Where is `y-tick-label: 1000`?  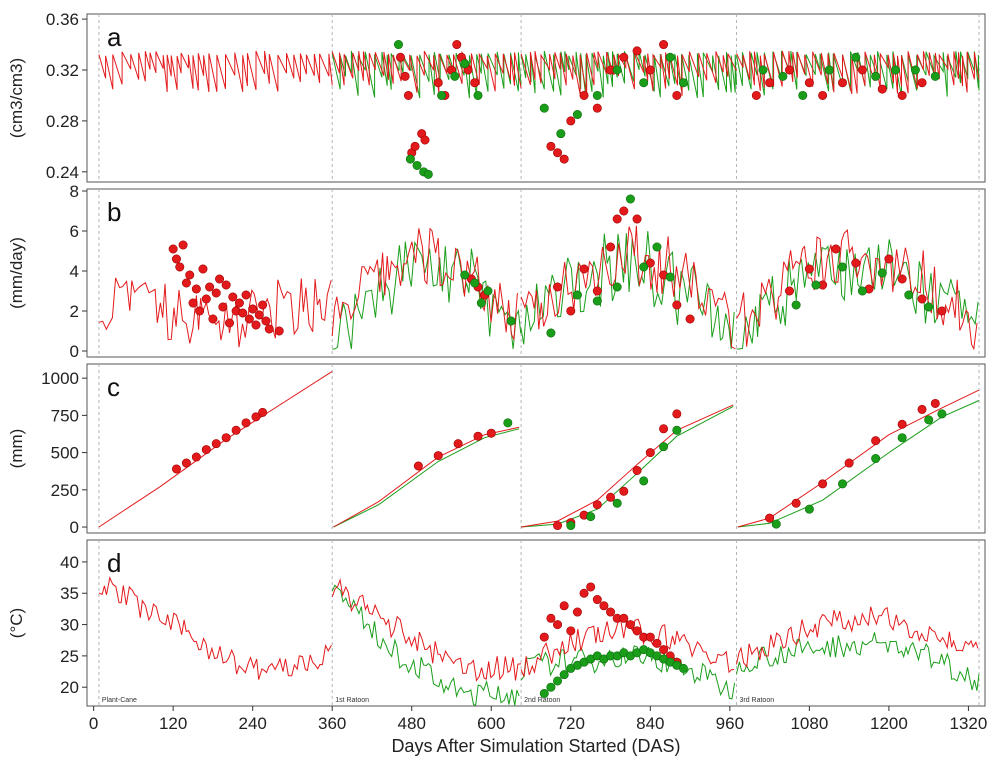 y-tick-label: 1000 is located at coordinates (60, 378).